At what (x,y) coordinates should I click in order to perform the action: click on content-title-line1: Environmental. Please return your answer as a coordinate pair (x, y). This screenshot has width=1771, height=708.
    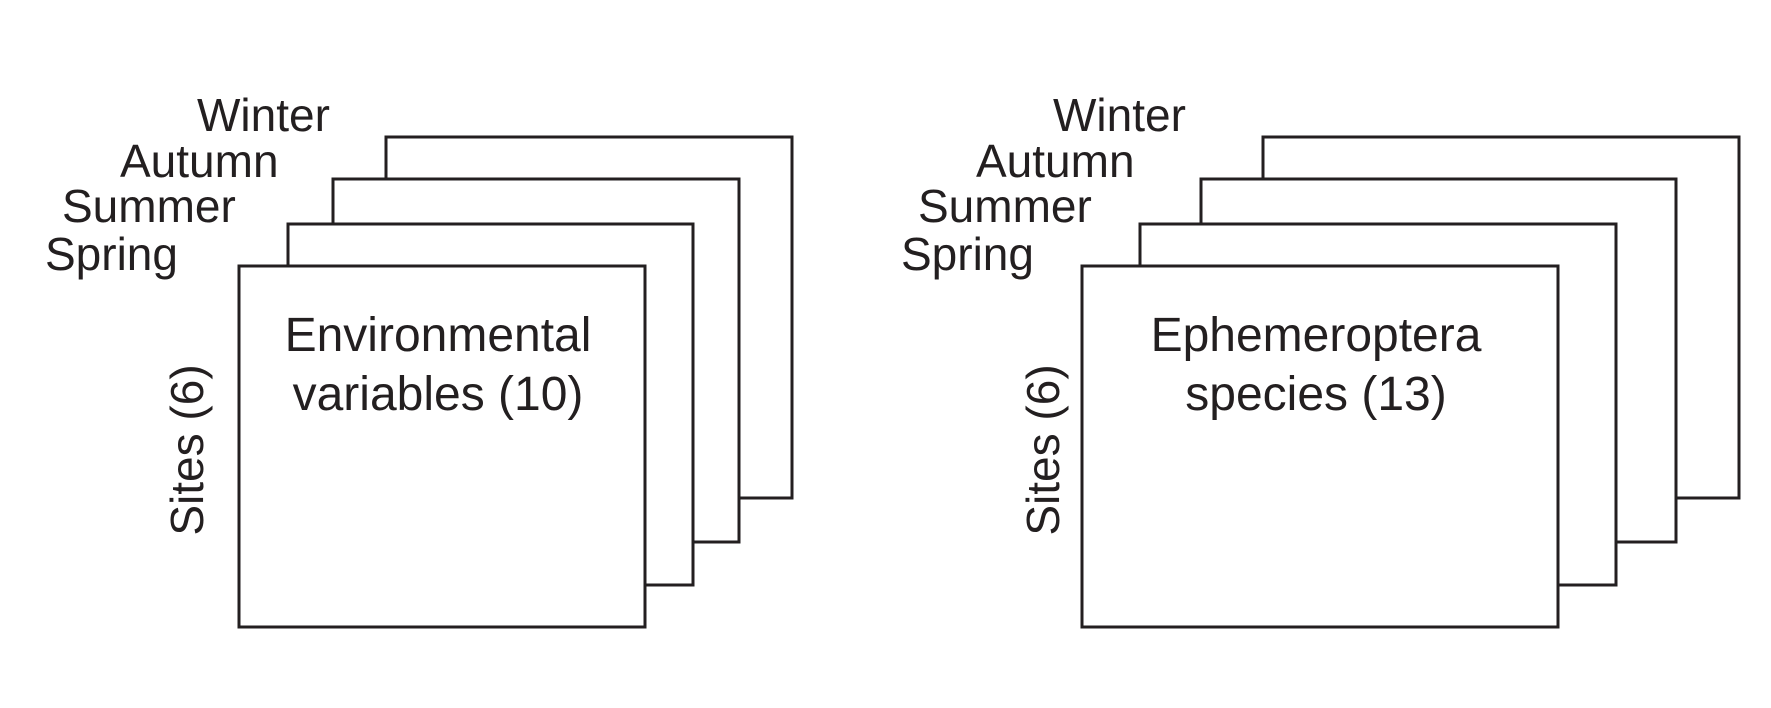
    Looking at the image, I should click on (438, 335).